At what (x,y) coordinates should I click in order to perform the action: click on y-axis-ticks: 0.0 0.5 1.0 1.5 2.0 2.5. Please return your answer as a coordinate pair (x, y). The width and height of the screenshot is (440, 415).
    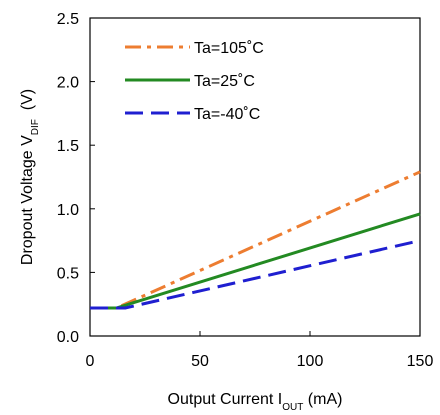
    Looking at the image, I should click on (76, 178).